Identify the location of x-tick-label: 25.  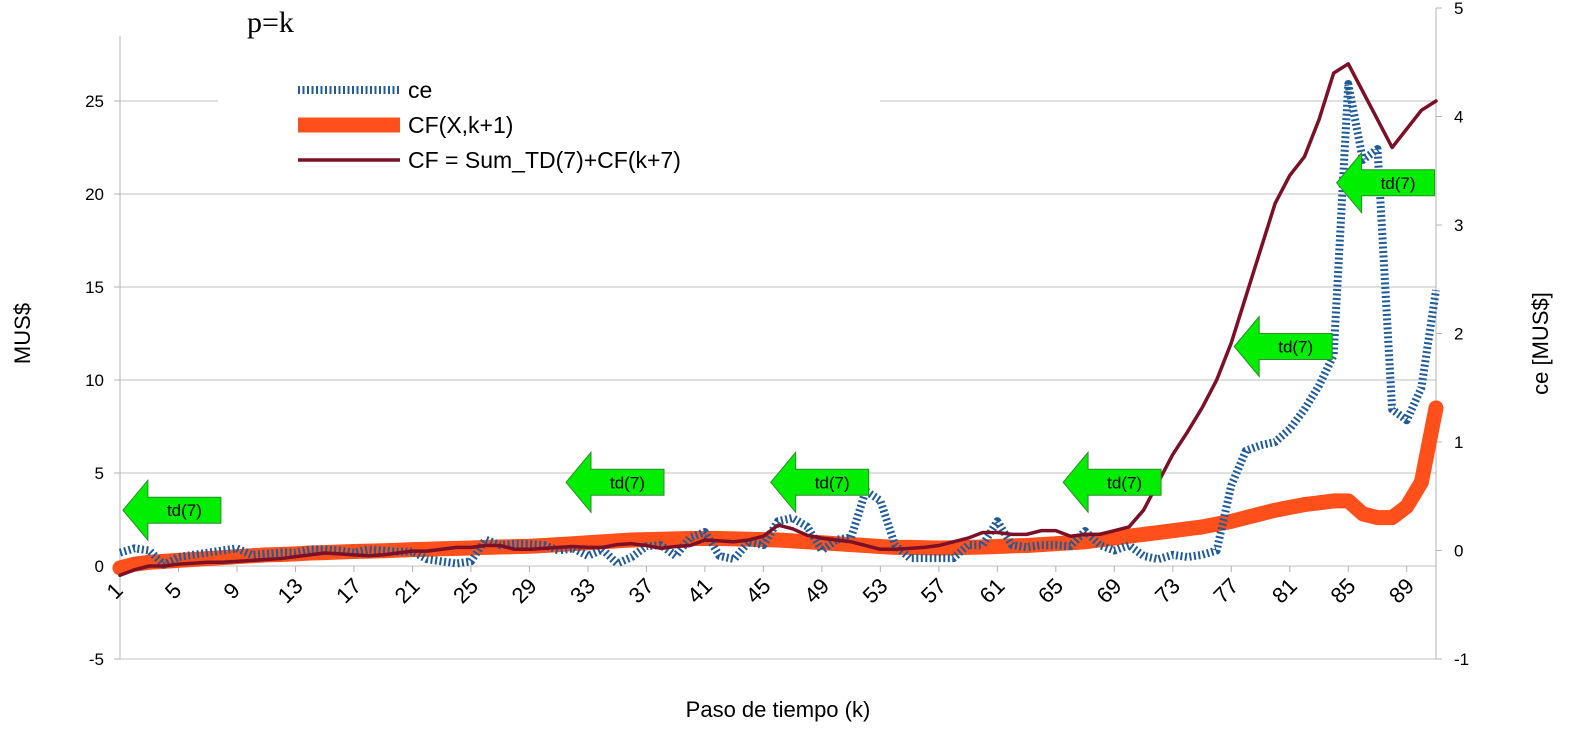
(465, 590).